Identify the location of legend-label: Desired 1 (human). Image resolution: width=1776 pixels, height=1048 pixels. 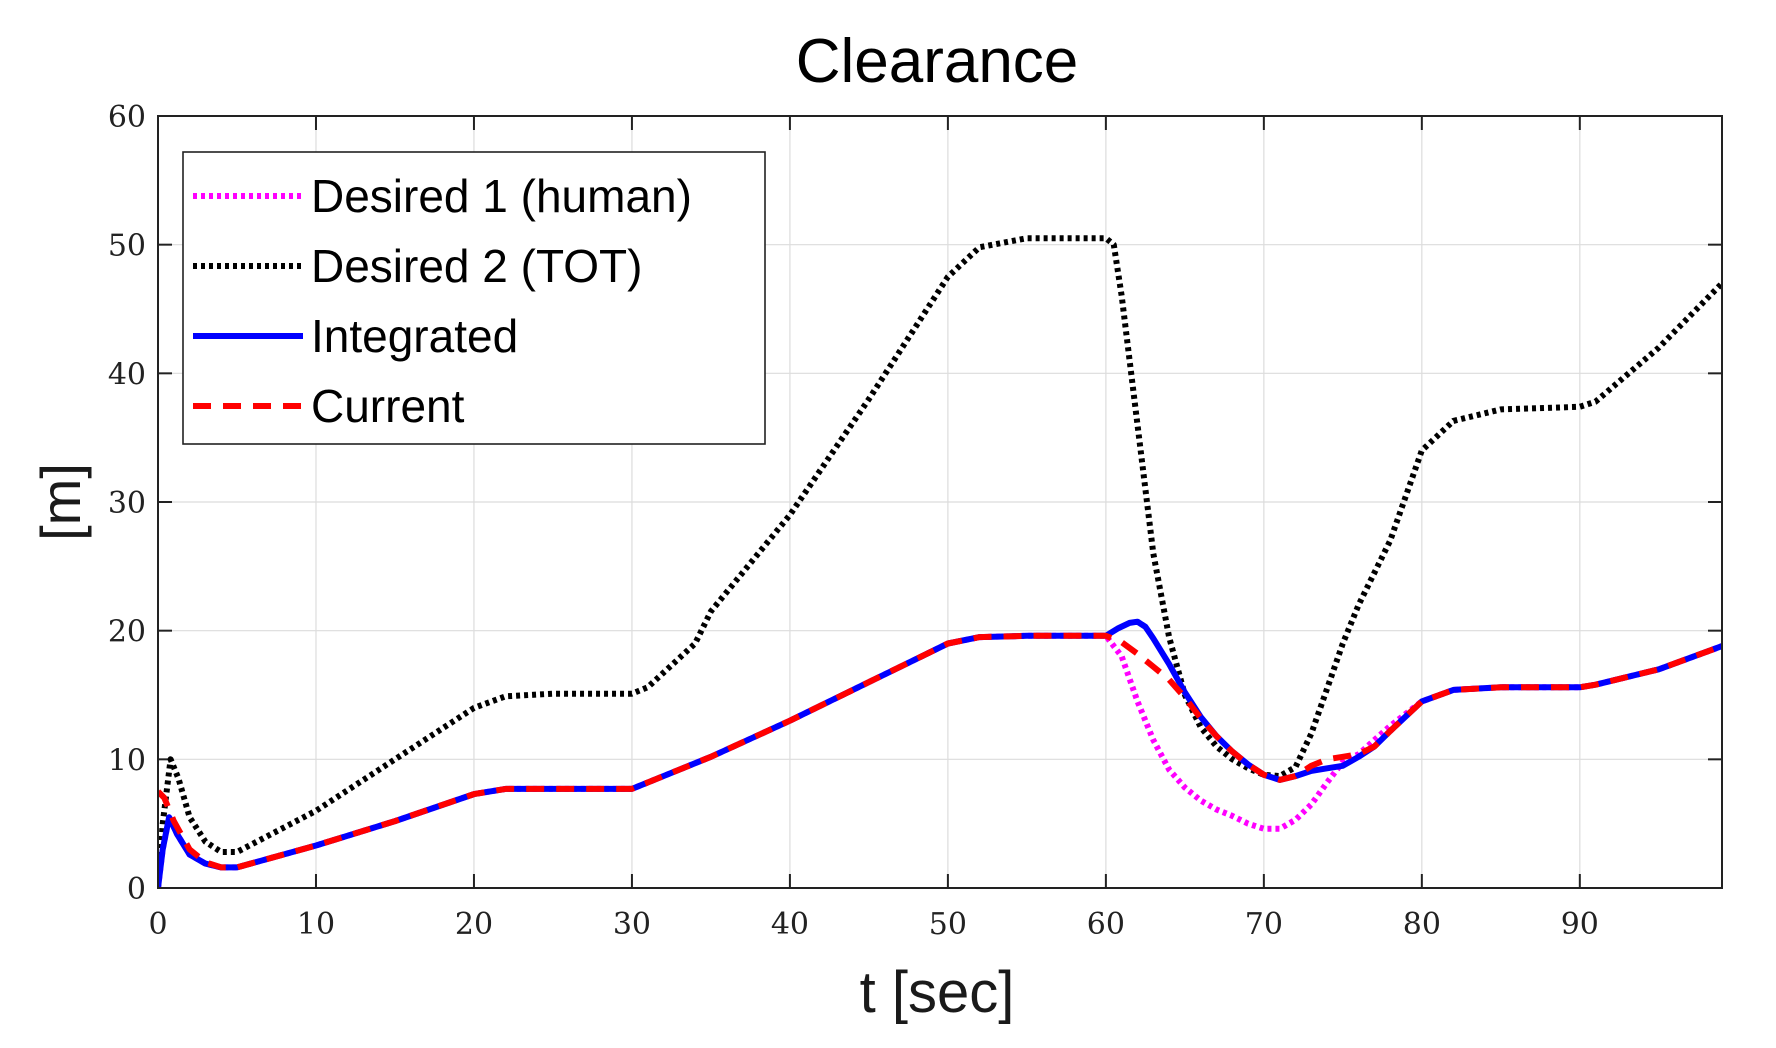
(501, 196).